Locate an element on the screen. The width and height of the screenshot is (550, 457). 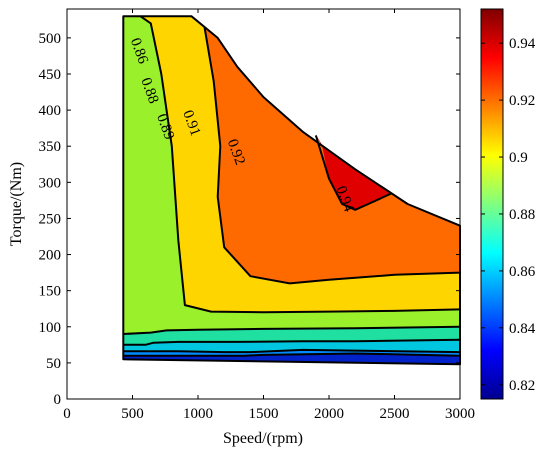
y-tick-label: 250 is located at coordinates (50, 219).